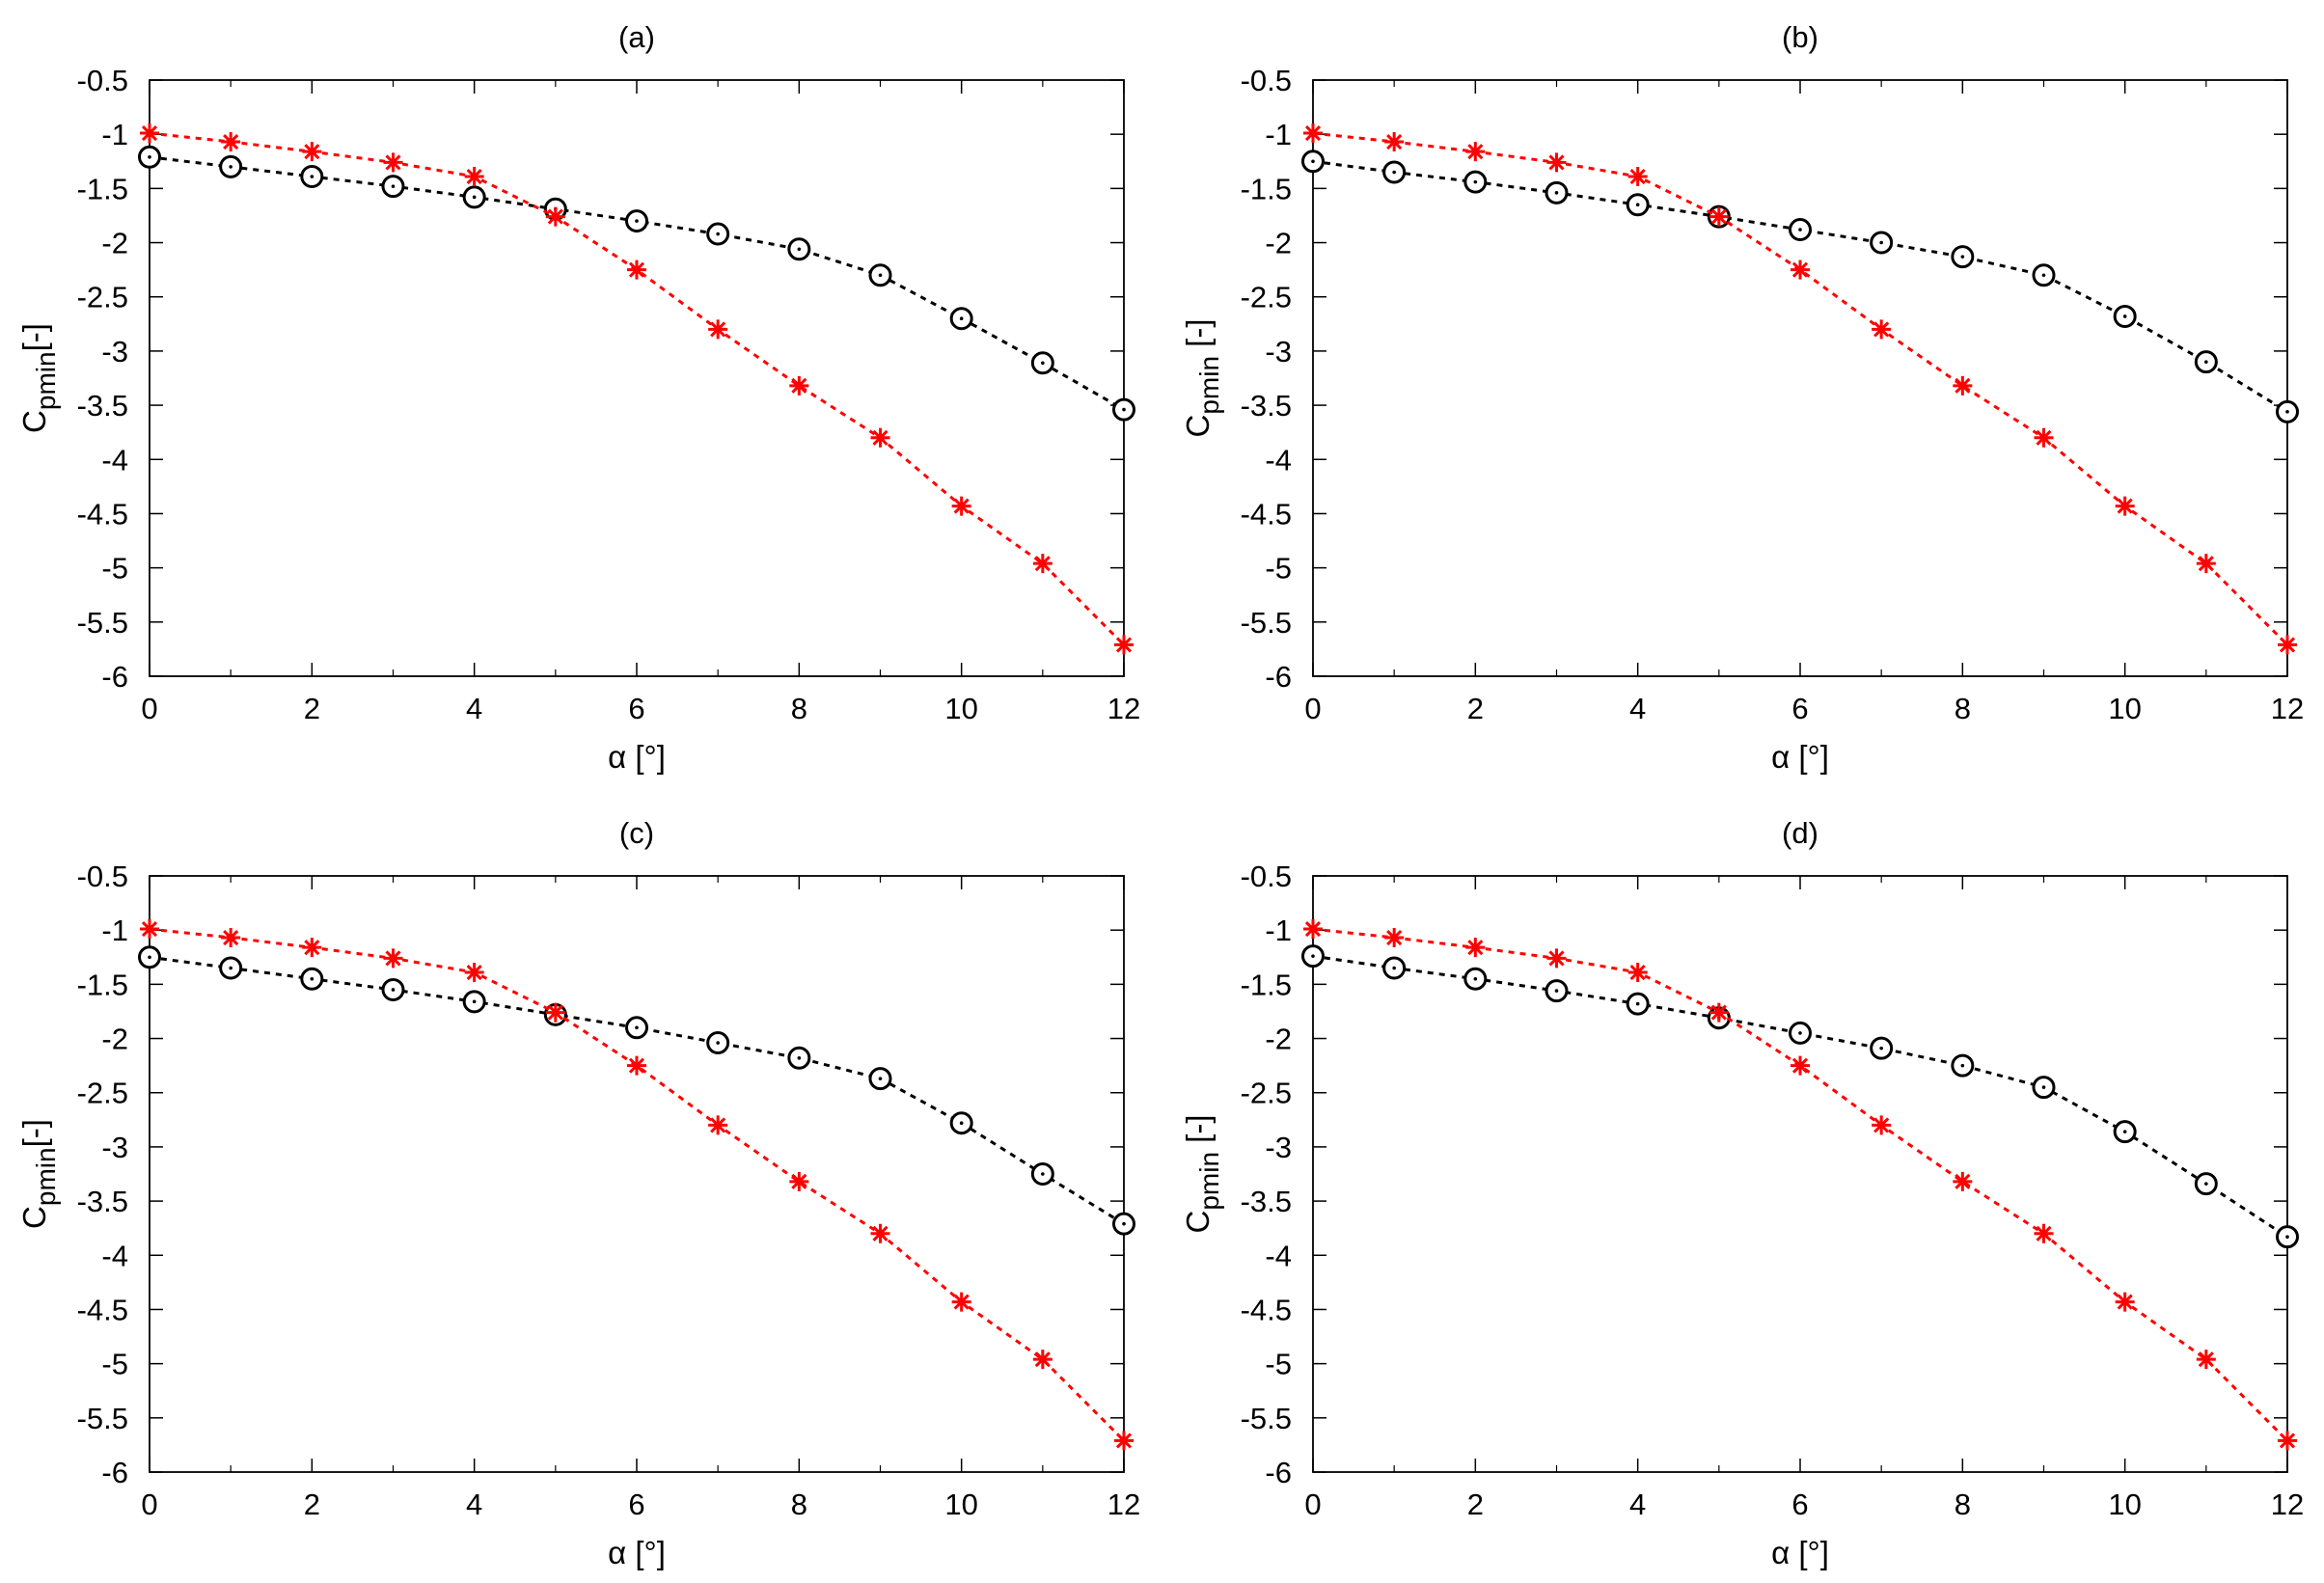 Image resolution: width=2324 pixels, height=1583 pixels. What do you see at coordinates (1799, 1504) in the screenshot?
I see `x-tick-label: 6` at bounding box center [1799, 1504].